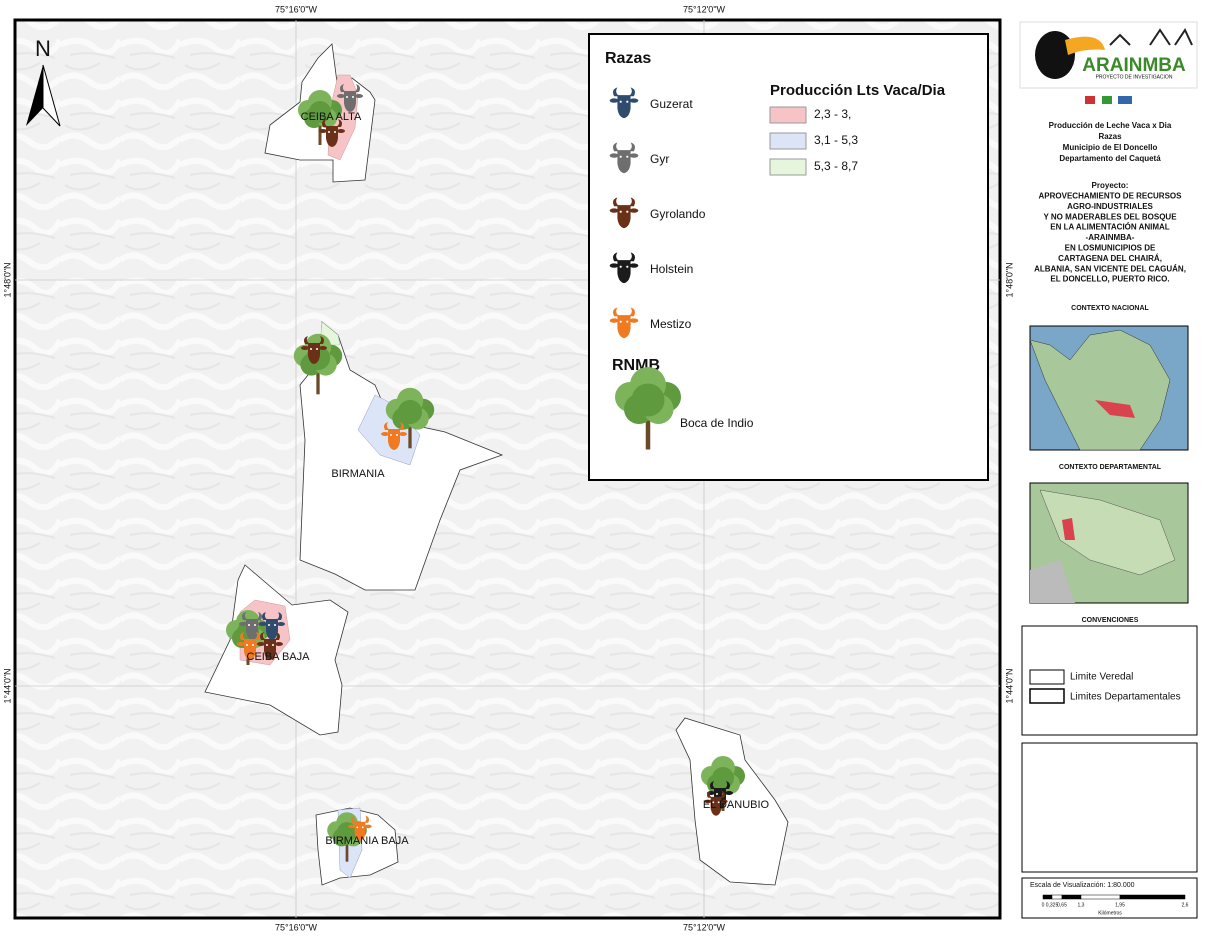 The height and width of the screenshot is (936, 1213). What do you see at coordinates (7, 279) in the screenshot?
I see `coord-label: 1°48'0"N` at bounding box center [7, 279].